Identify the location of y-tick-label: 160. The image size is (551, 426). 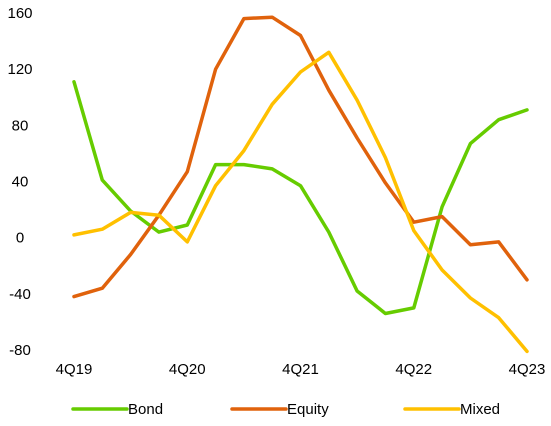
(19, 13).